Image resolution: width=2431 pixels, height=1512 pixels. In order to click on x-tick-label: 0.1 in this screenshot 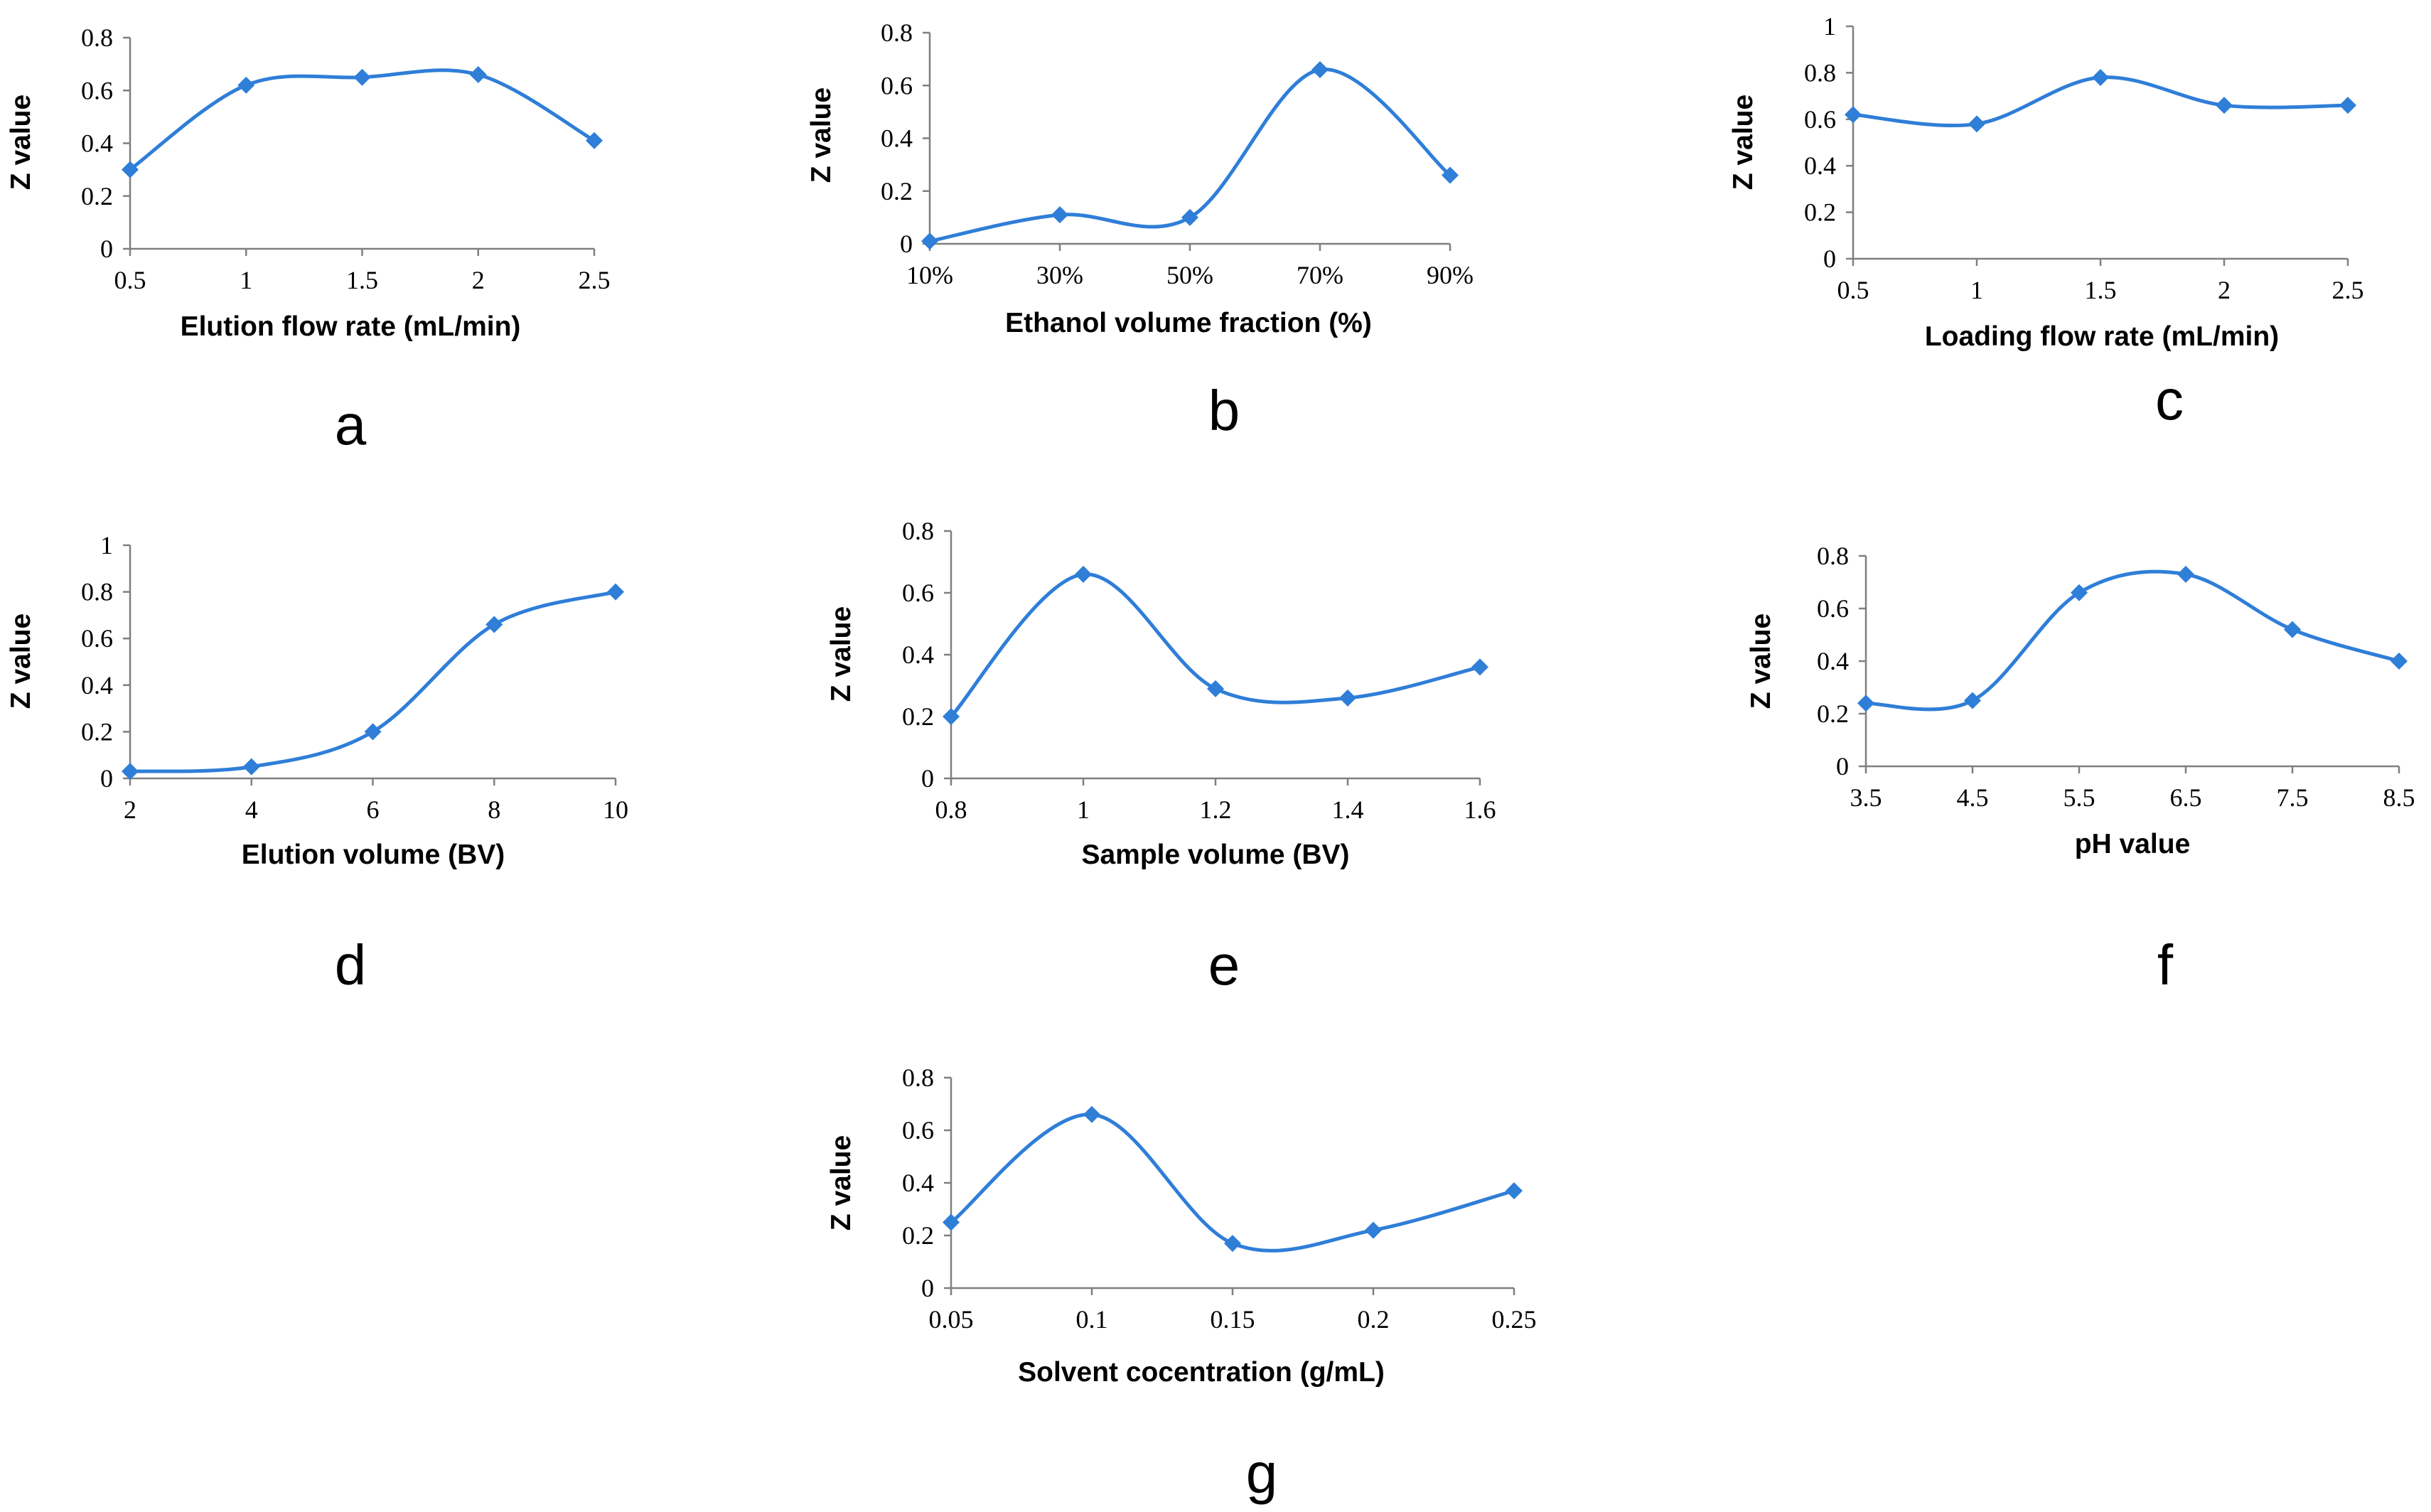, I will do `click(1092, 1320)`.